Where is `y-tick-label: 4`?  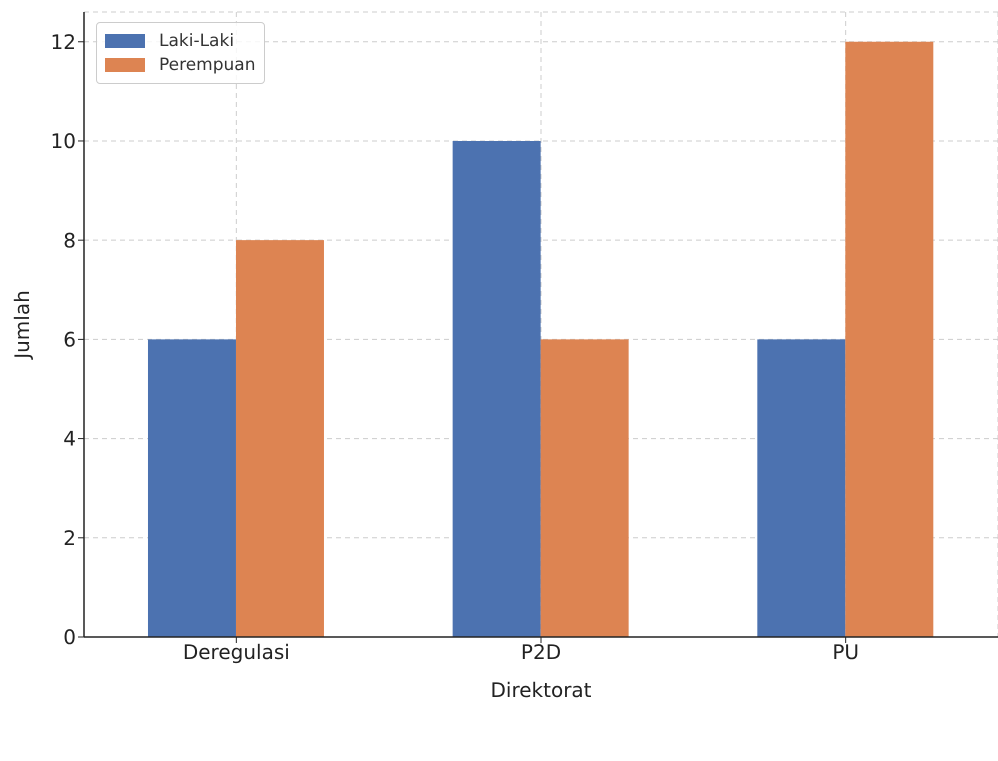
y-tick-label: 4 is located at coordinates (69, 438).